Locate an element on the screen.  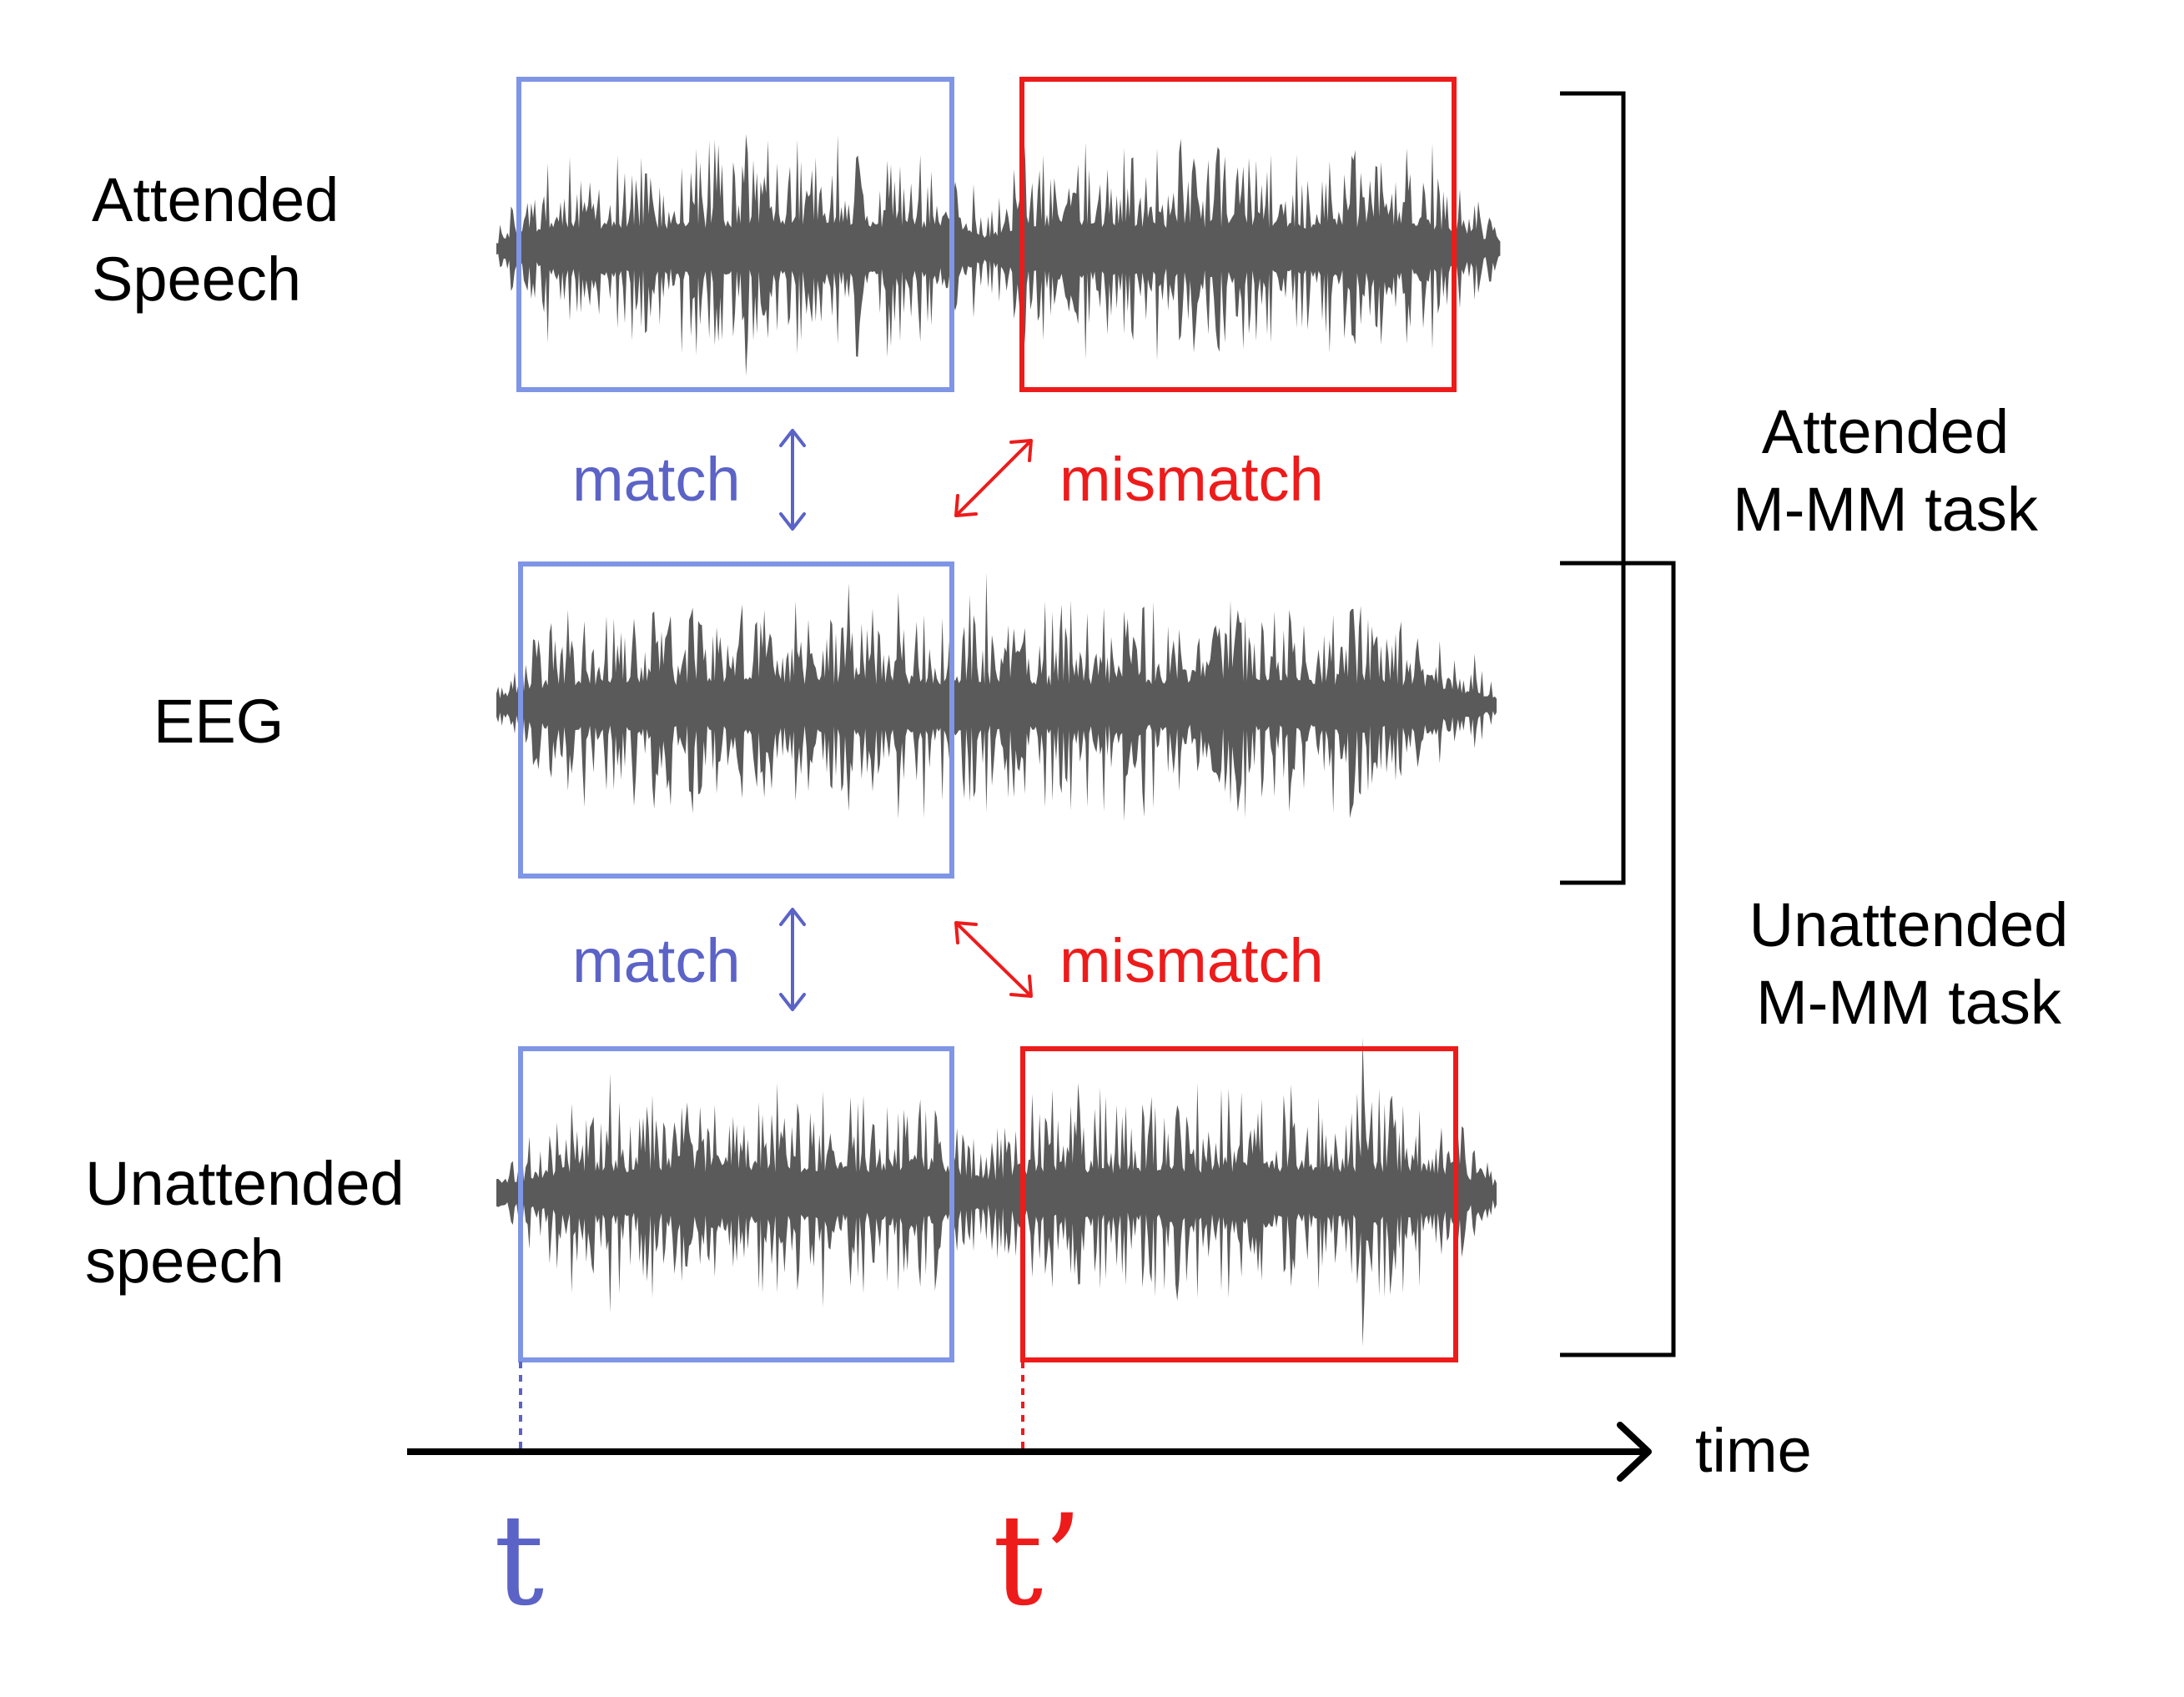
unattended-task-bracket is located at coordinates (1618, 959).